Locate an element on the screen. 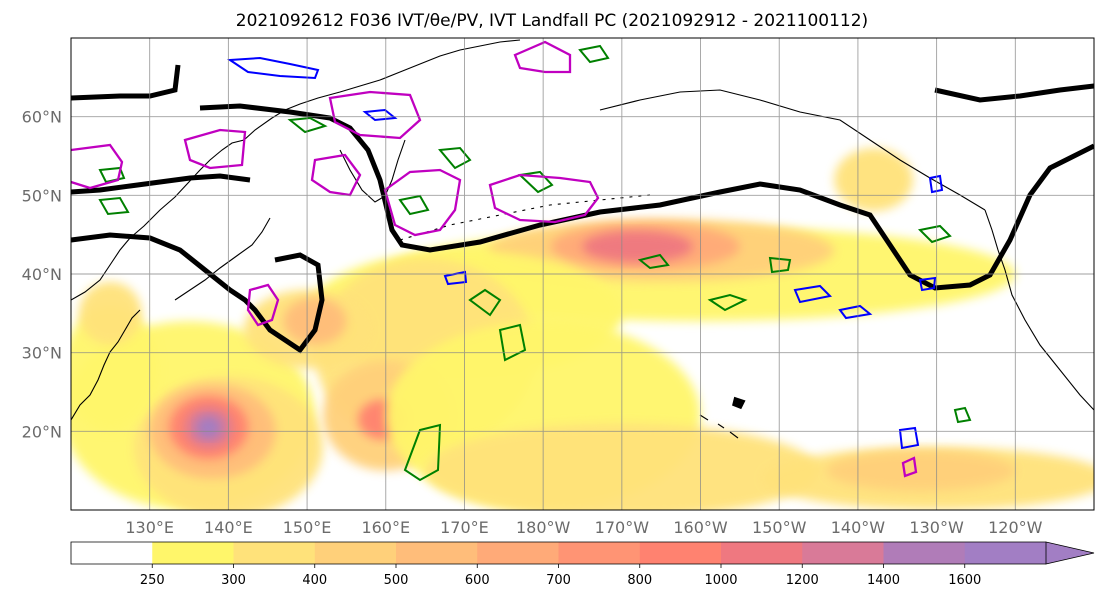 The width and height of the screenshot is (1105, 603). x-tick-label: 180°W is located at coordinates (543, 527).